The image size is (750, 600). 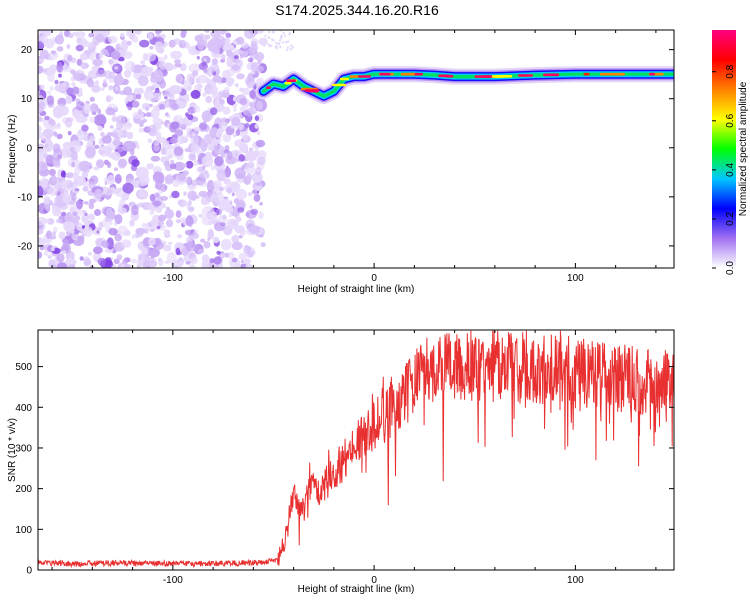 I want to click on chart-title: S174.2025.344.16.20.R16, so click(x=357, y=10).